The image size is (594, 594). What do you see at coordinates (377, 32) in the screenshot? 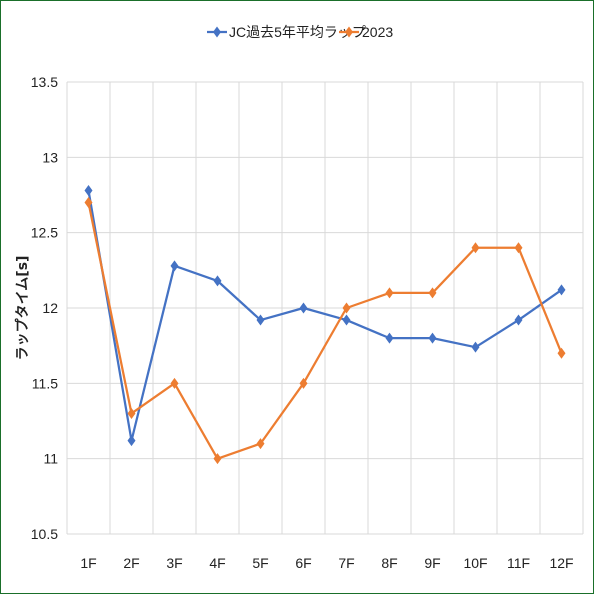
I see `legend-label-1: 2023` at bounding box center [377, 32].